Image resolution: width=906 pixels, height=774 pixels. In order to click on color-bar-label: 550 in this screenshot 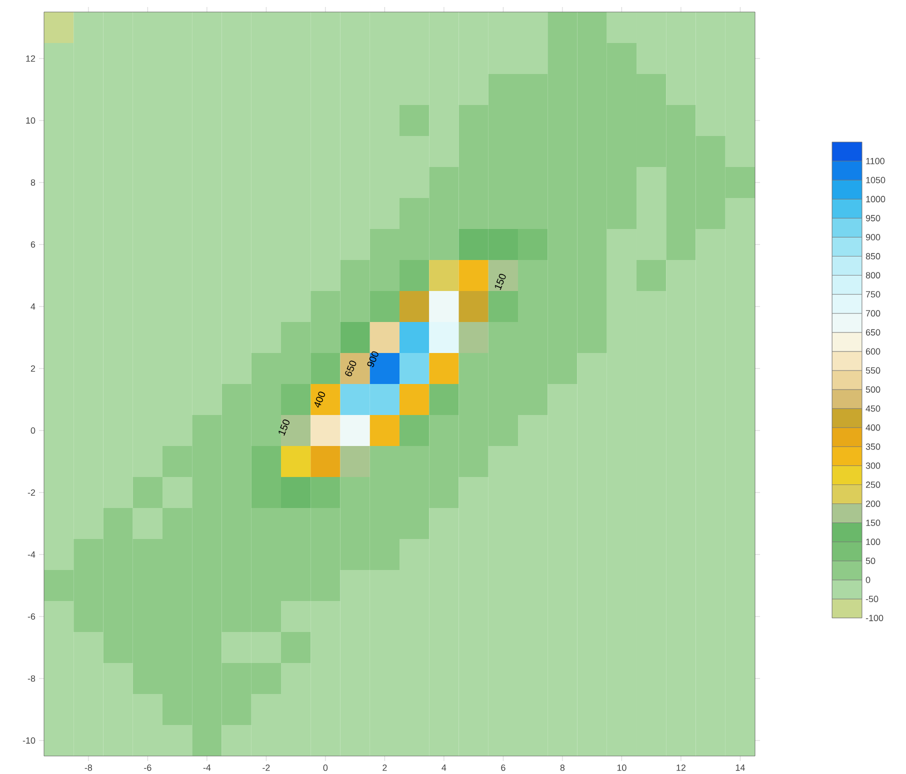, I will do `click(873, 370)`.